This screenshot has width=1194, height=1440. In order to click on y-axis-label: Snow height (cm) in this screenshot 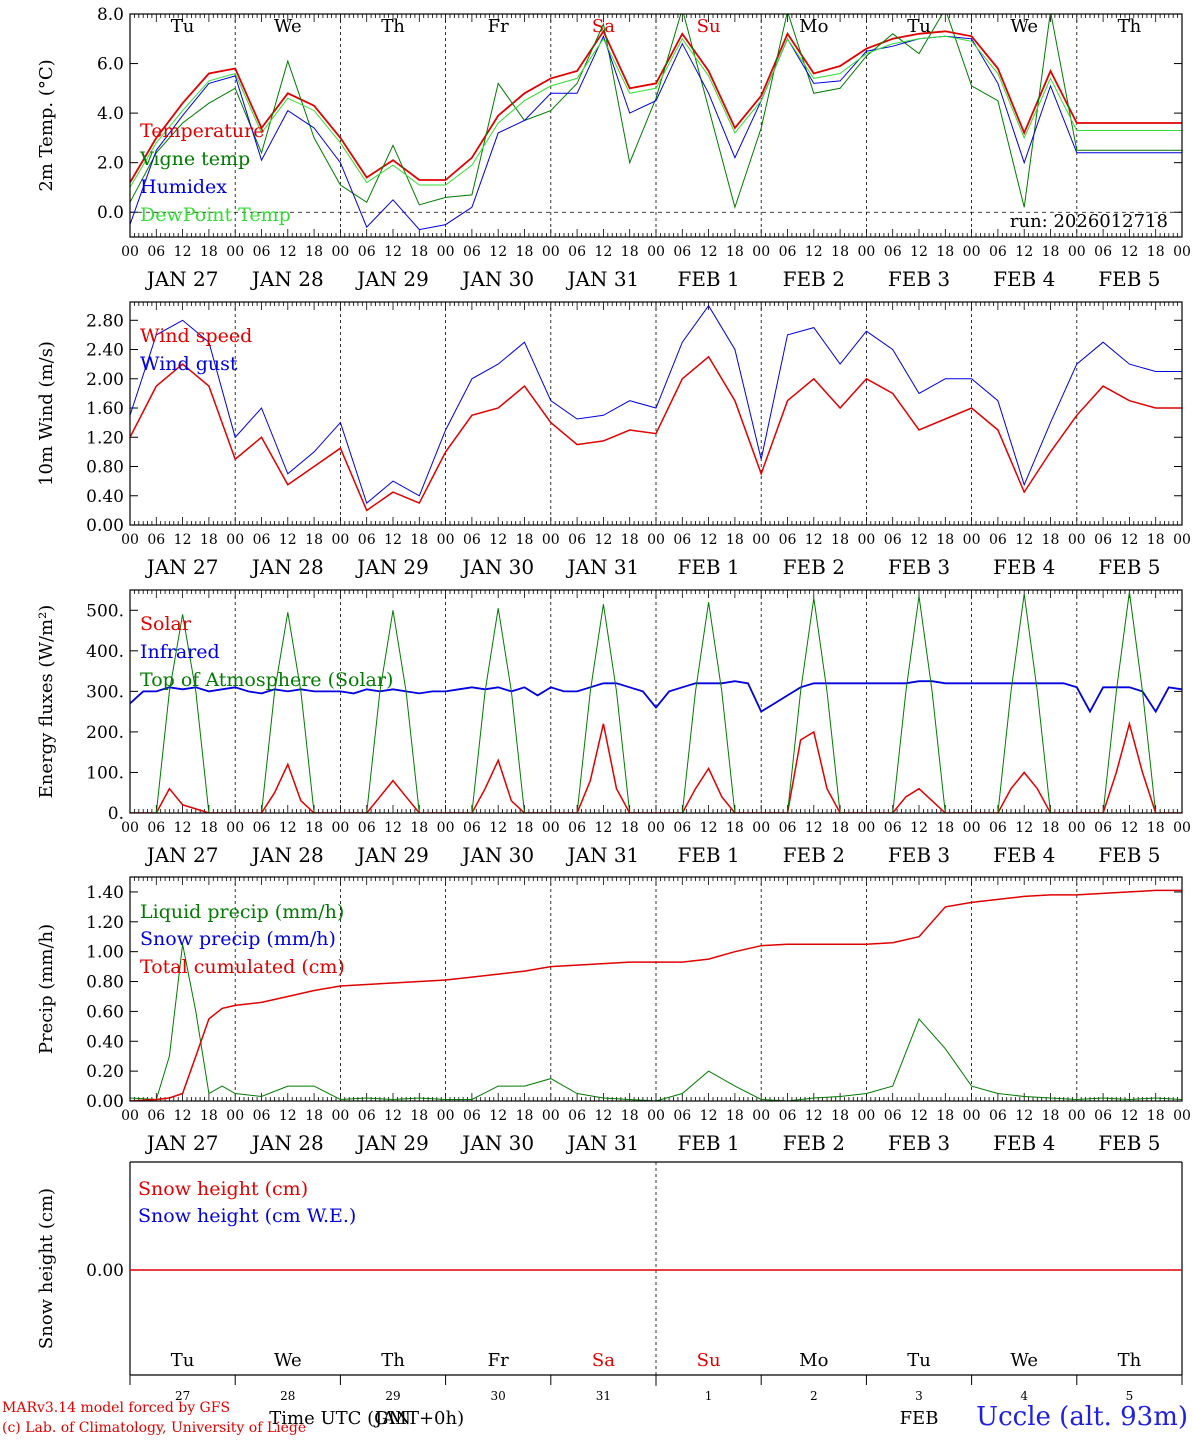, I will do `click(46, 1268)`.